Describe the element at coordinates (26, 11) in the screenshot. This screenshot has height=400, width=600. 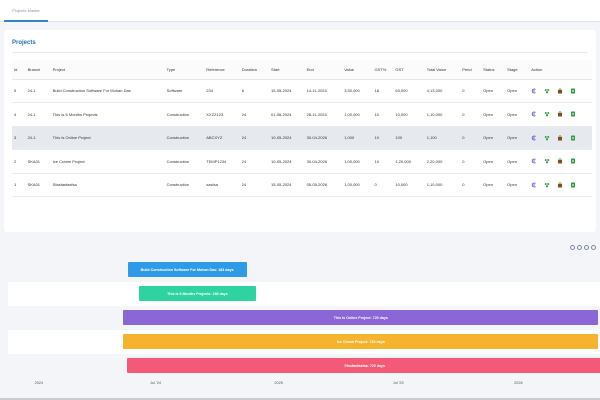
I see `tab-projects-master: Projects Master` at that location.